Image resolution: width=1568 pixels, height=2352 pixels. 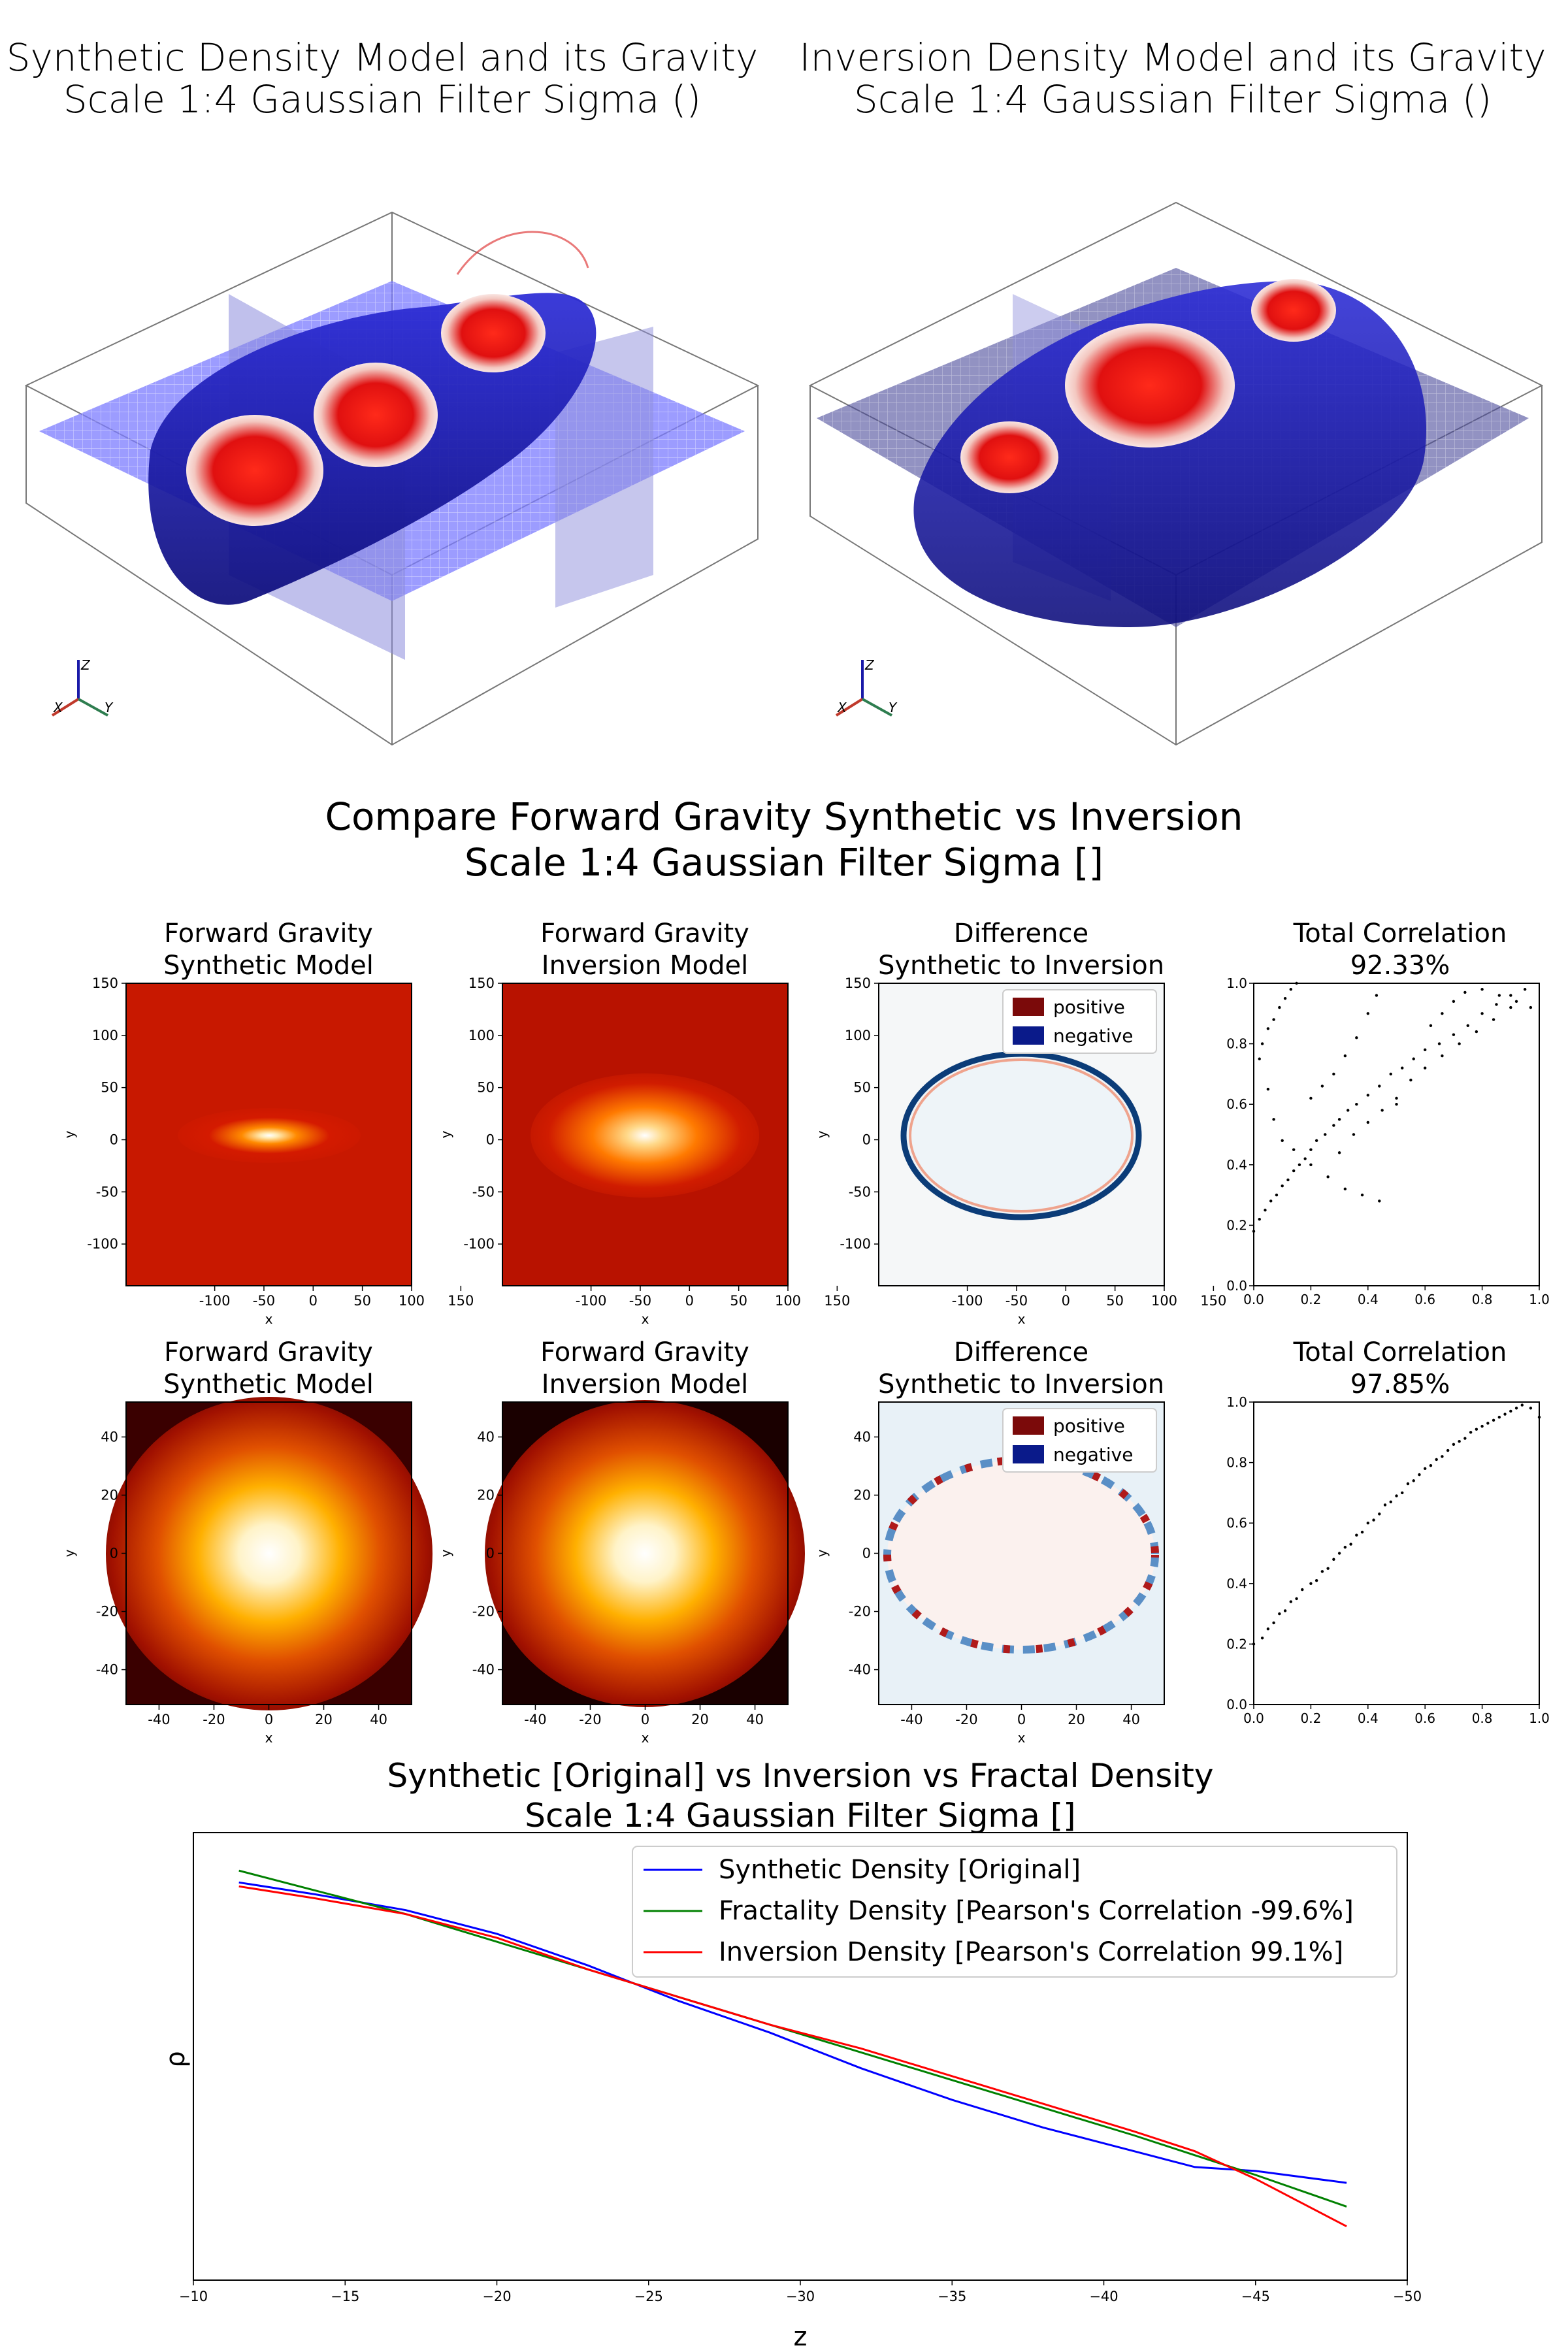 I want to click on line-x-tick-label: −15, so click(x=345, y=2296).